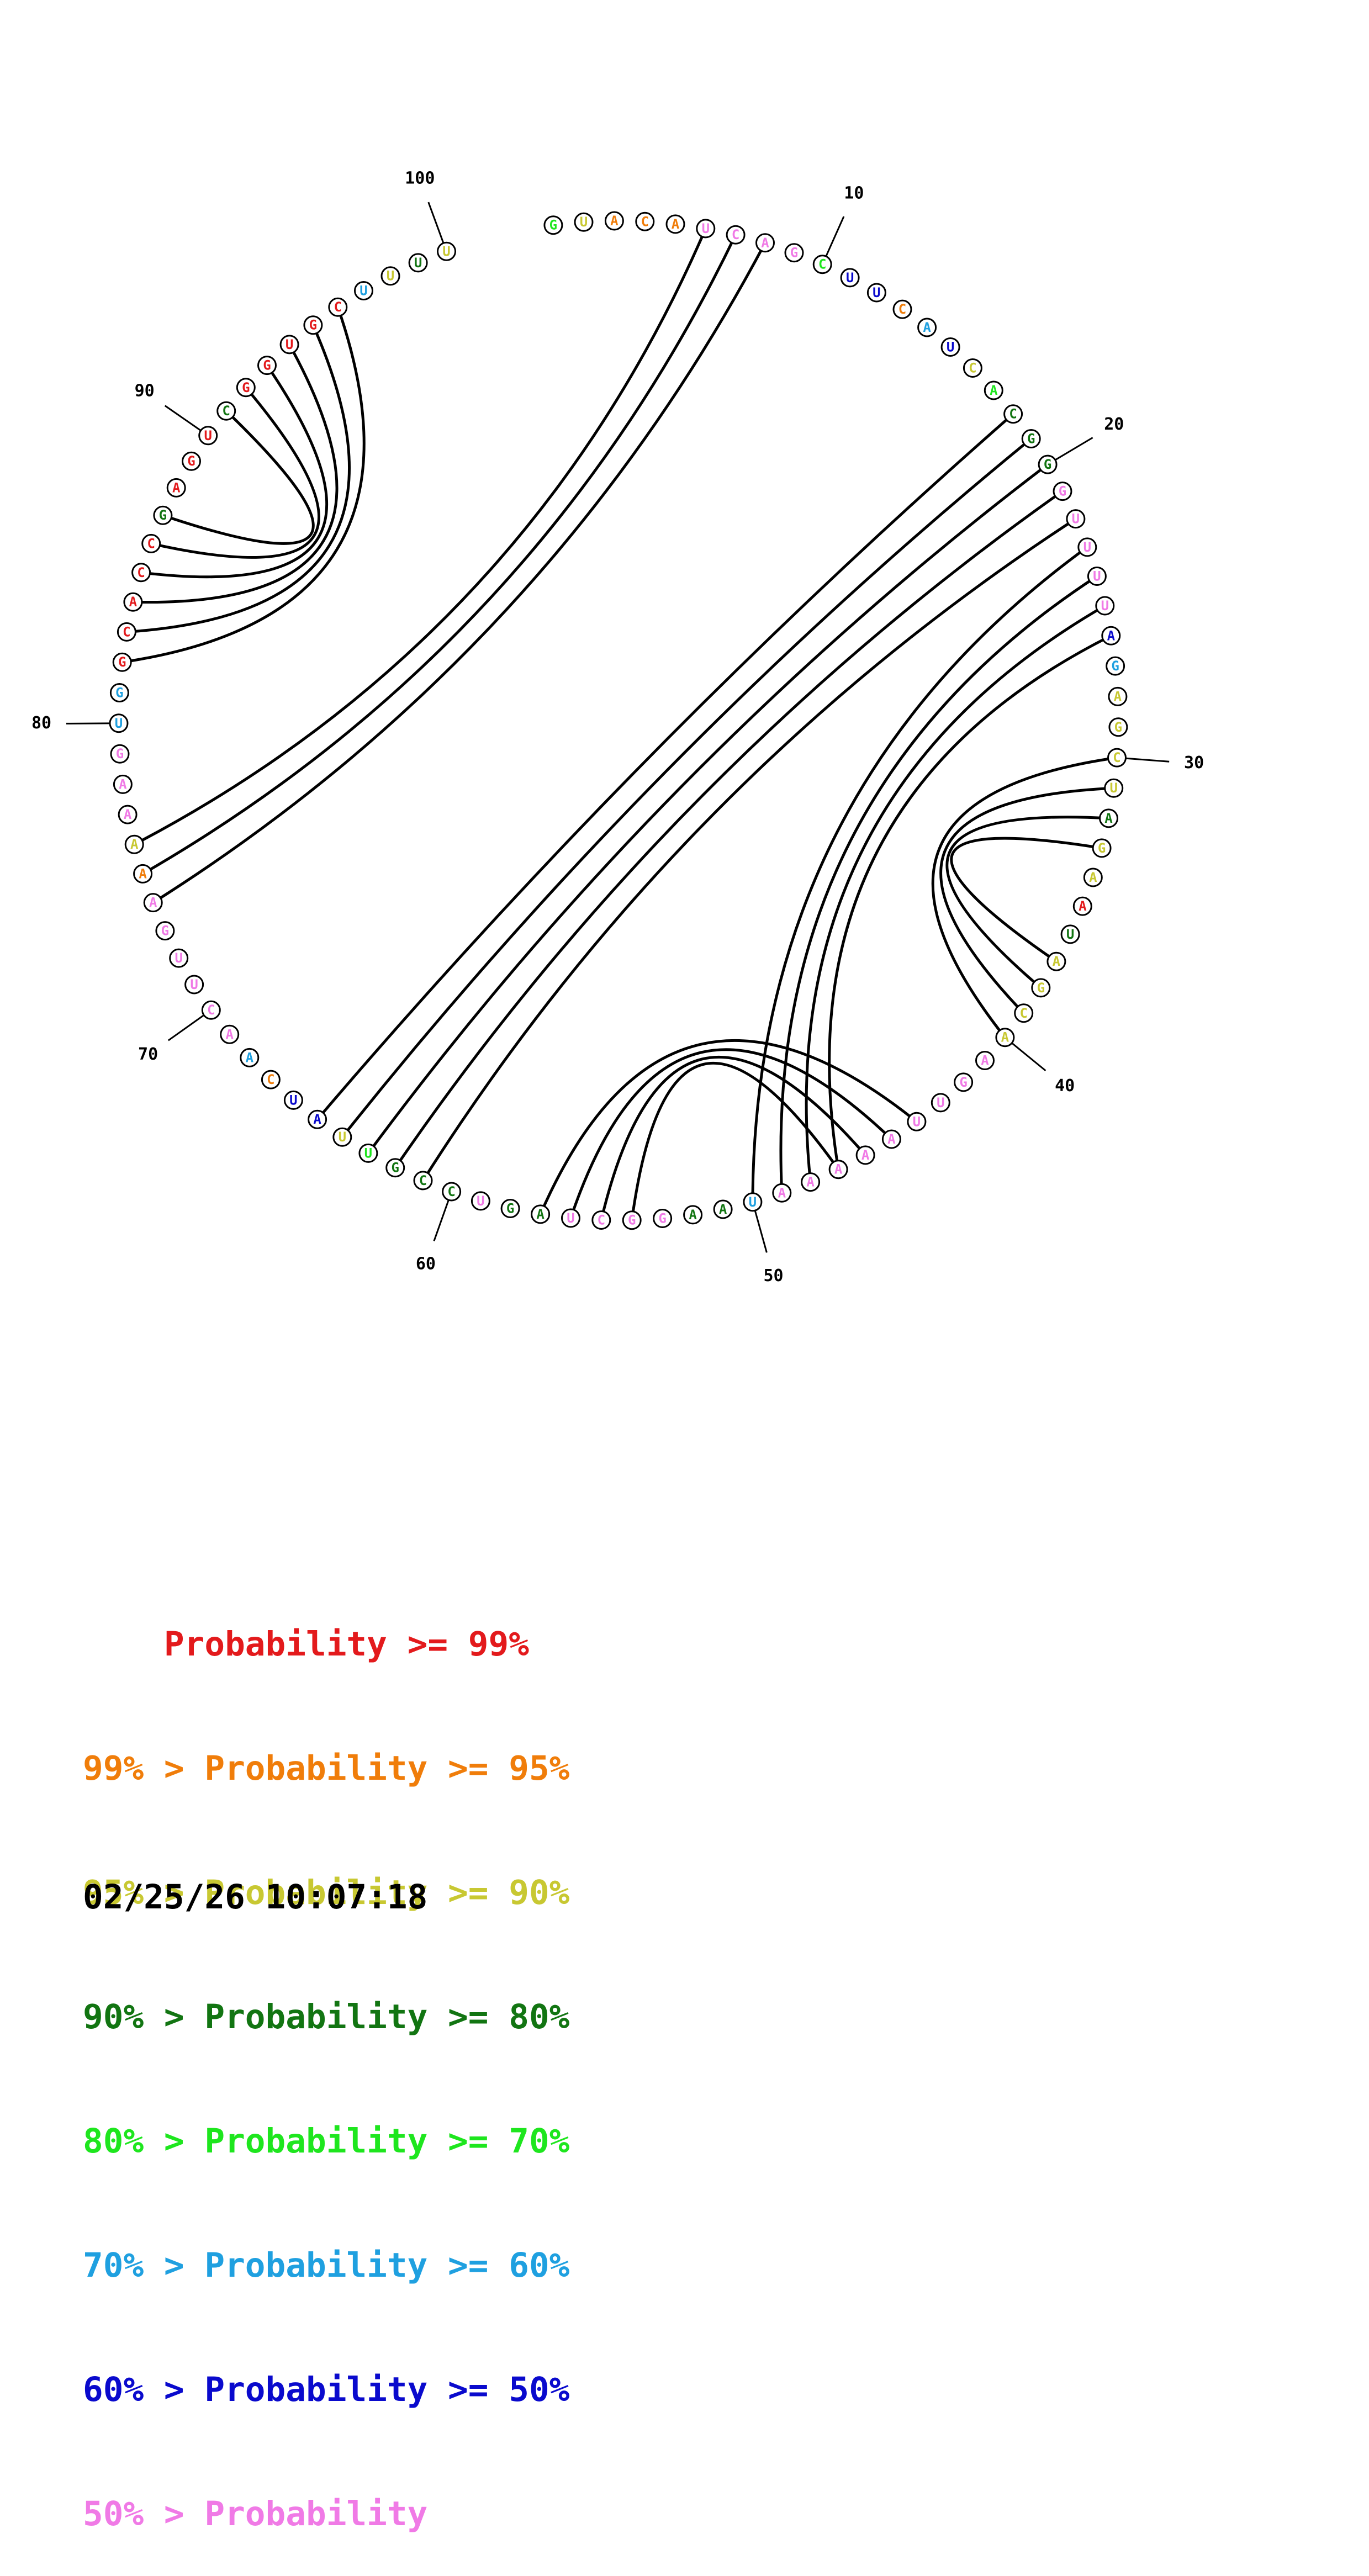 This screenshot has height=2576, width=1369. Describe the element at coordinates (145, 390) in the screenshot. I see `index-label: 90` at that location.